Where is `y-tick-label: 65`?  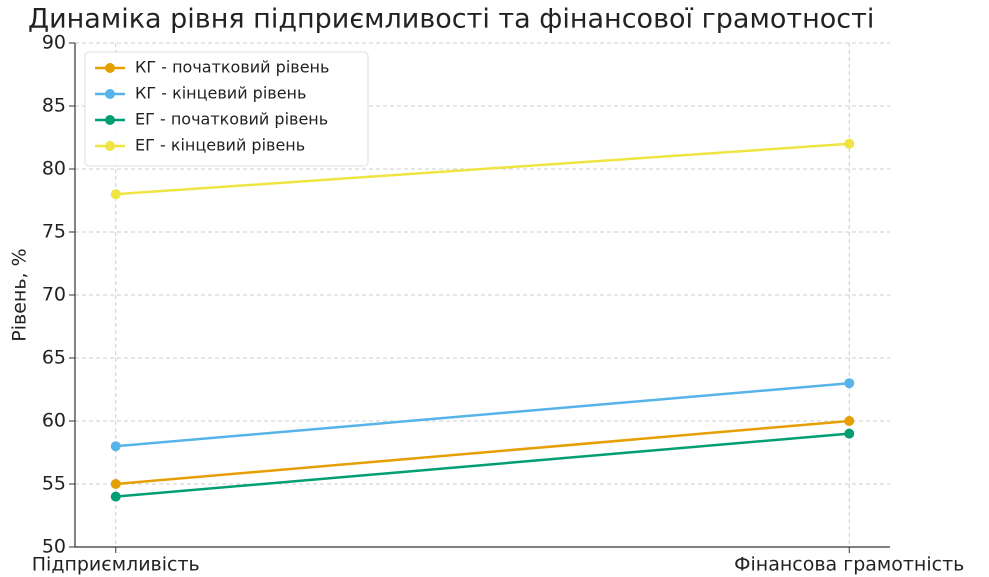 y-tick-label: 65 is located at coordinates (54, 358).